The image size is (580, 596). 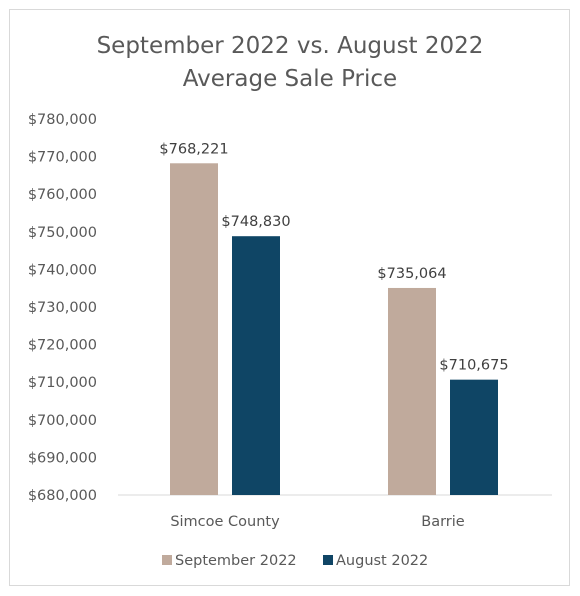 I want to click on y-tick-label: $780,000, so click(x=62, y=120).